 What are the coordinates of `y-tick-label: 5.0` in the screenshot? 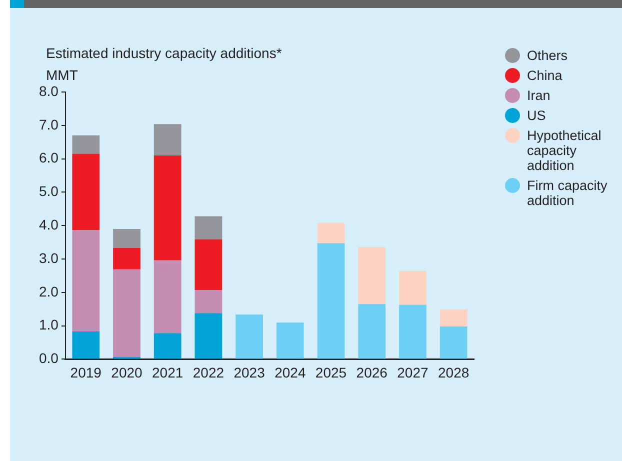 It's located at (48, 191).